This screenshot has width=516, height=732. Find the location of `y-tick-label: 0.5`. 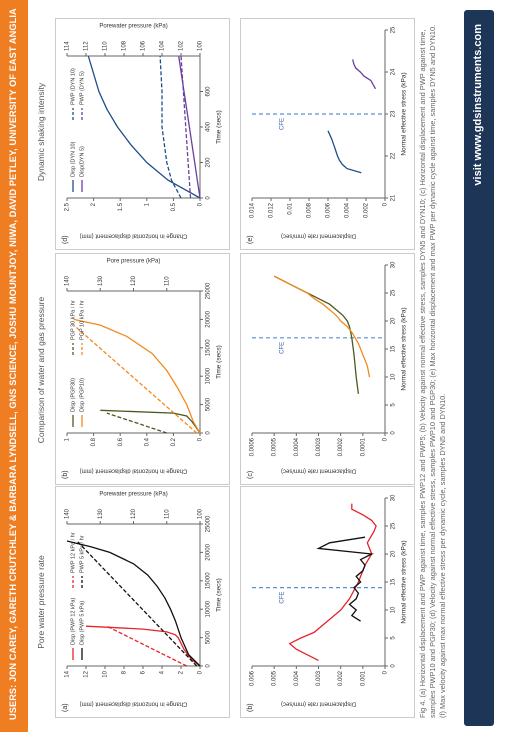

y-tick-label: 0.5 is located at coordinates (174, 206).